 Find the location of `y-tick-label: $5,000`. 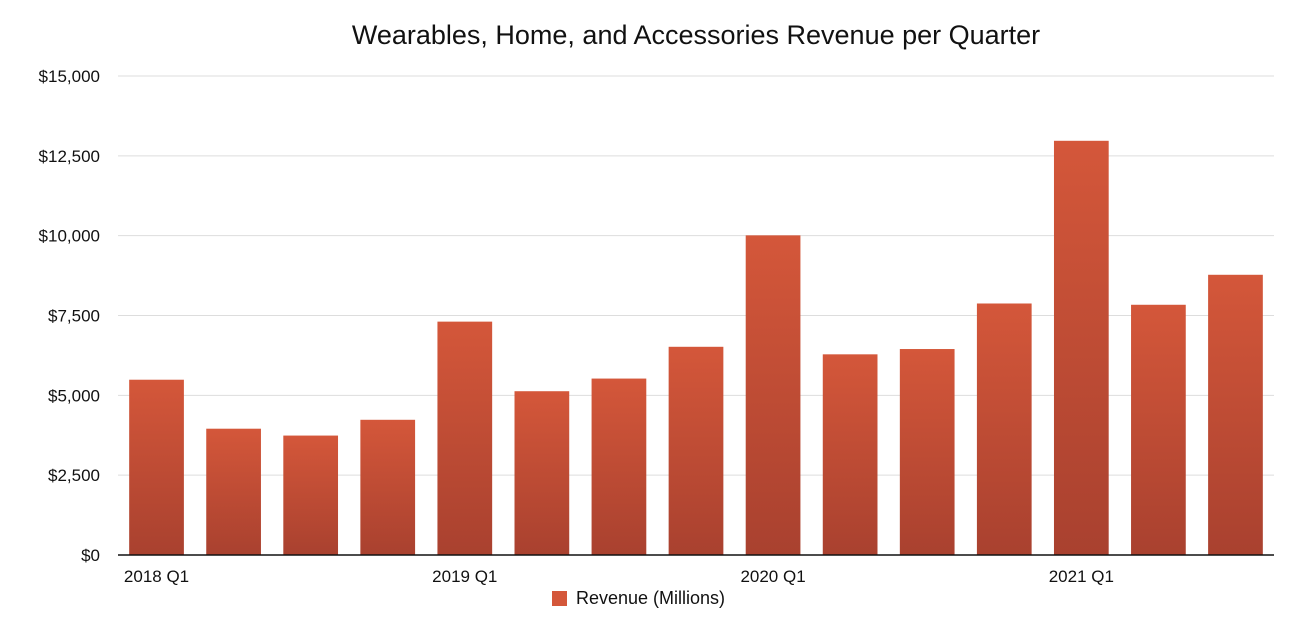

y-tick-label: $5,000 is located at coordinates (74, 395).